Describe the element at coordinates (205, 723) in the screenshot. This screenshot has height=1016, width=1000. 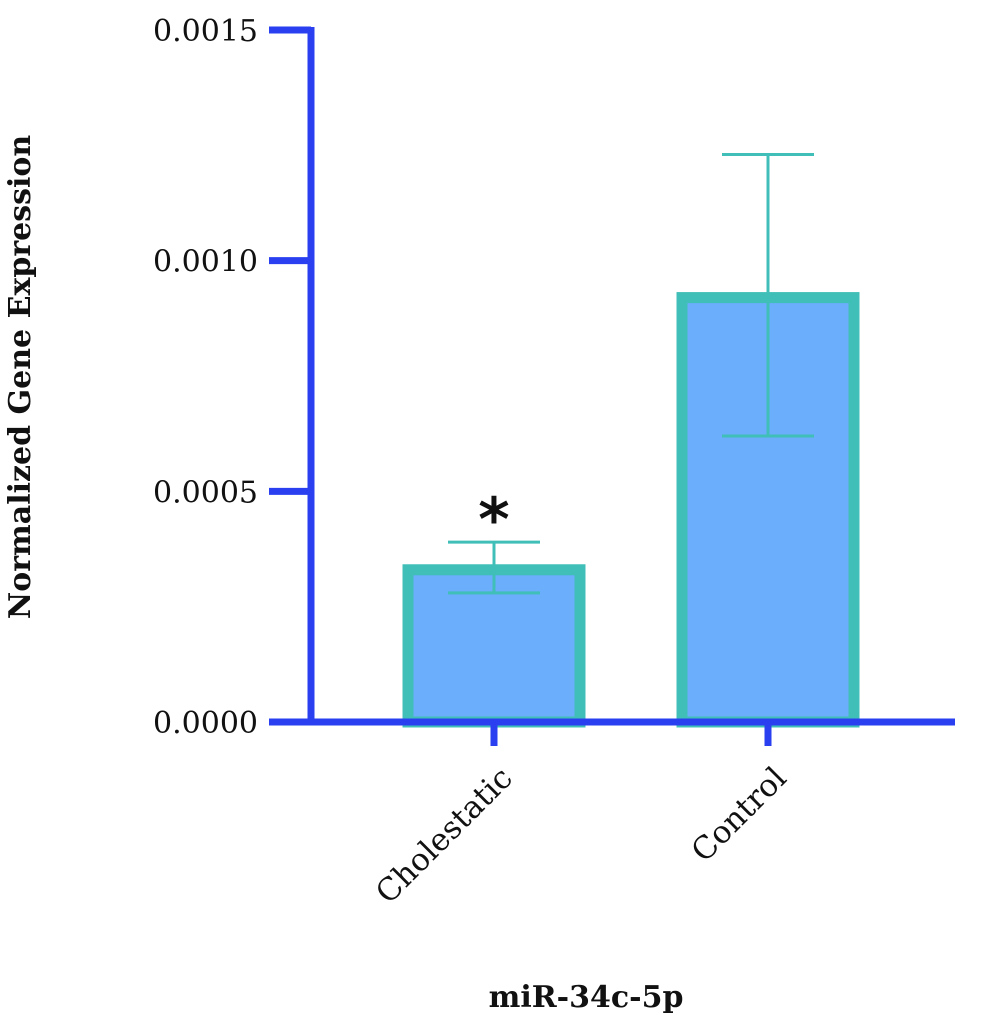
I see `y-tick-label-0.0000: 0.0000` at that location.